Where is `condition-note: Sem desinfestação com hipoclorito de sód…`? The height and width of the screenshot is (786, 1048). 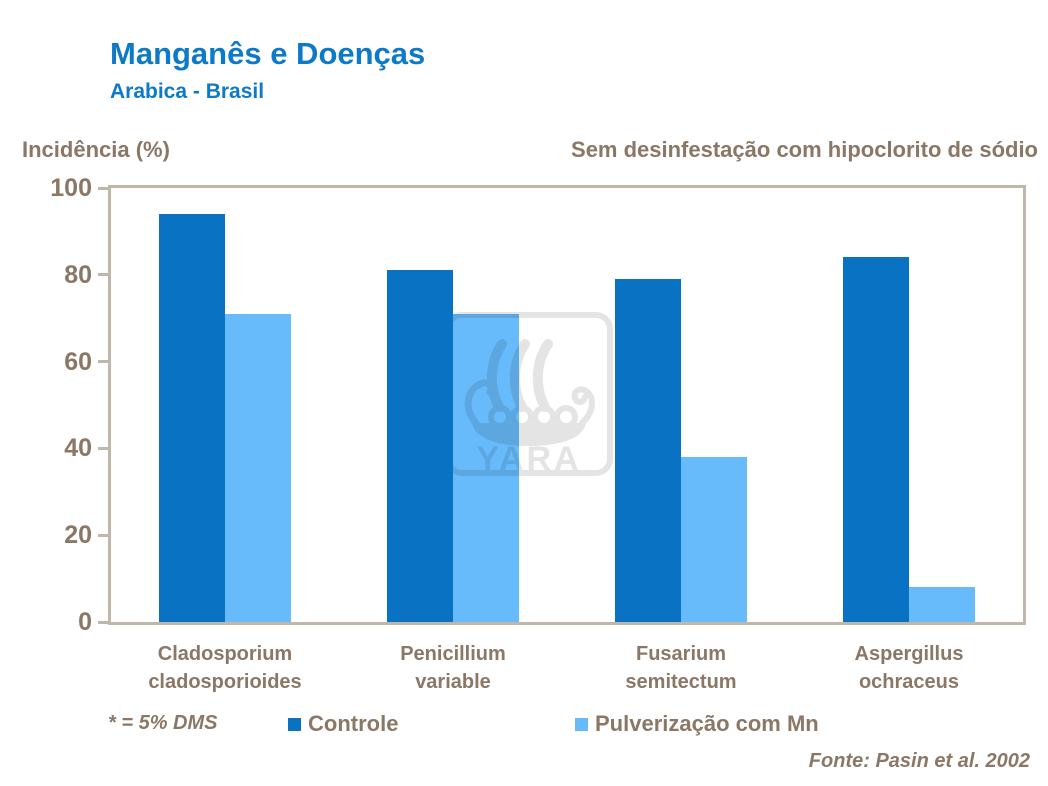 condition-note: Sem desinfestação com hipoclorito de sód… is located at coordinates (804, 149).